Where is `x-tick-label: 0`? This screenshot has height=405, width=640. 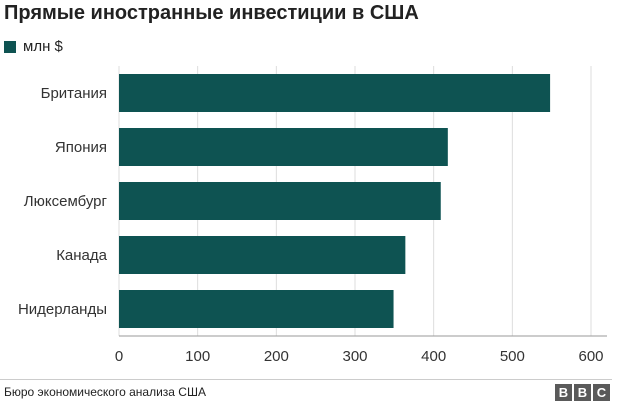 x-tick-label: 0 is located at coordinates (119, 356).